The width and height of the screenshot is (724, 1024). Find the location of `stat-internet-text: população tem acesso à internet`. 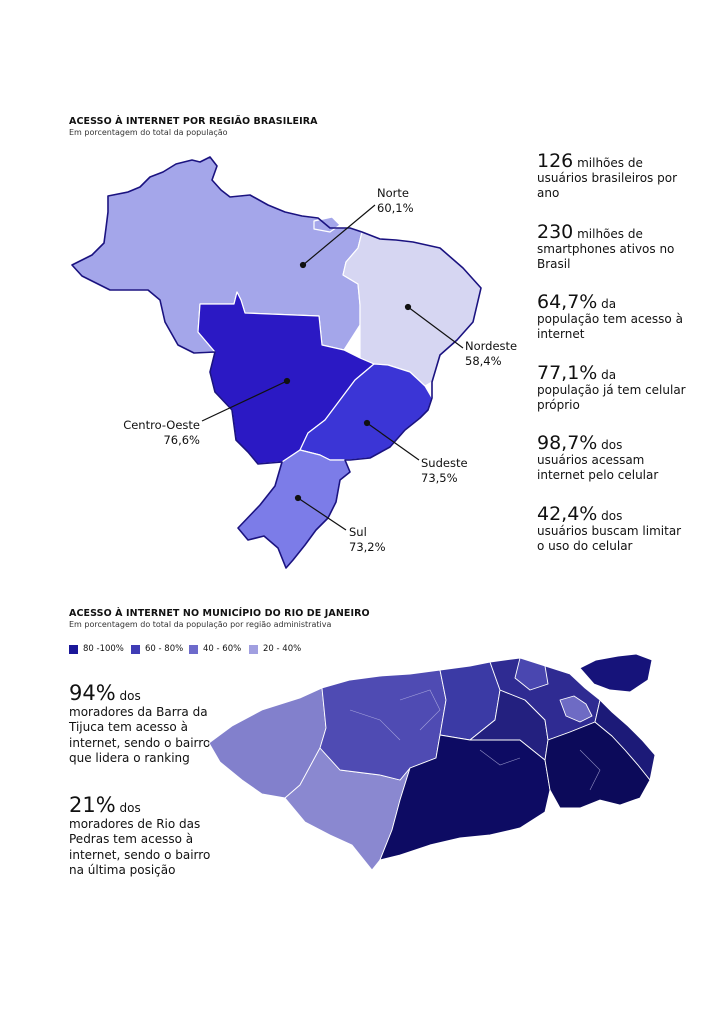

stat-internet-text: população tem acesso à internet is located at coordinates (610, 326).